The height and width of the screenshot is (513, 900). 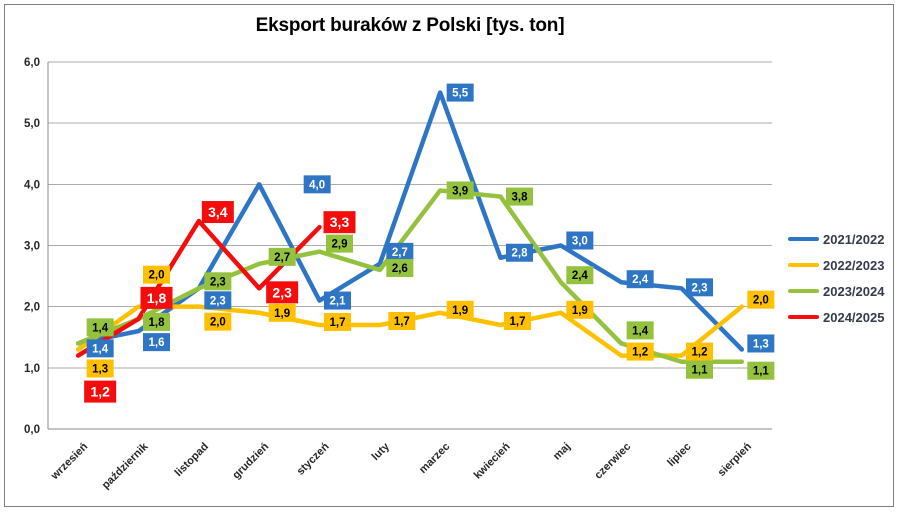 I want to click on legend-label: 2022/2023, so click(x=854, y=265).